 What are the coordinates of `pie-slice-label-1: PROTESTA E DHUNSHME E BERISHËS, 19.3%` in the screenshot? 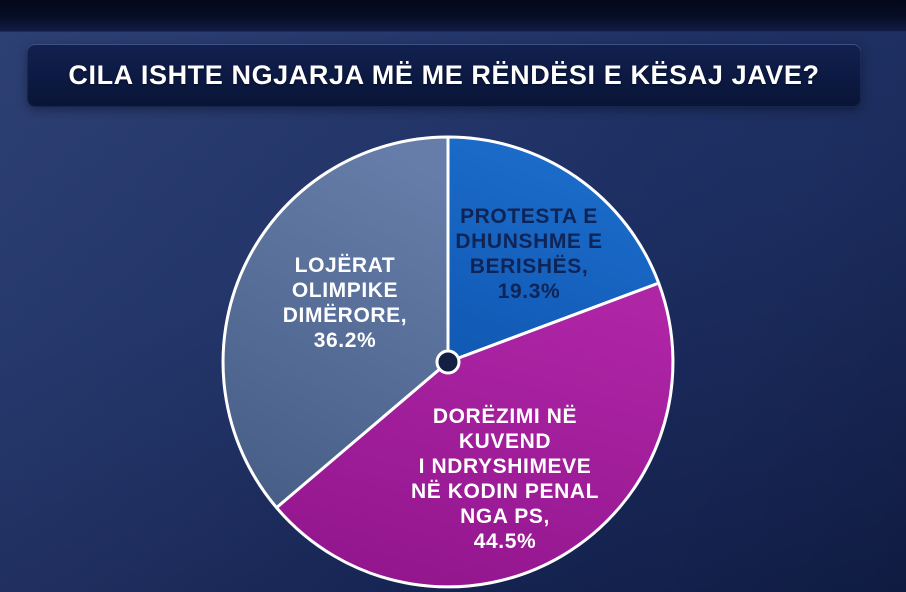 It's located at (528, 254).